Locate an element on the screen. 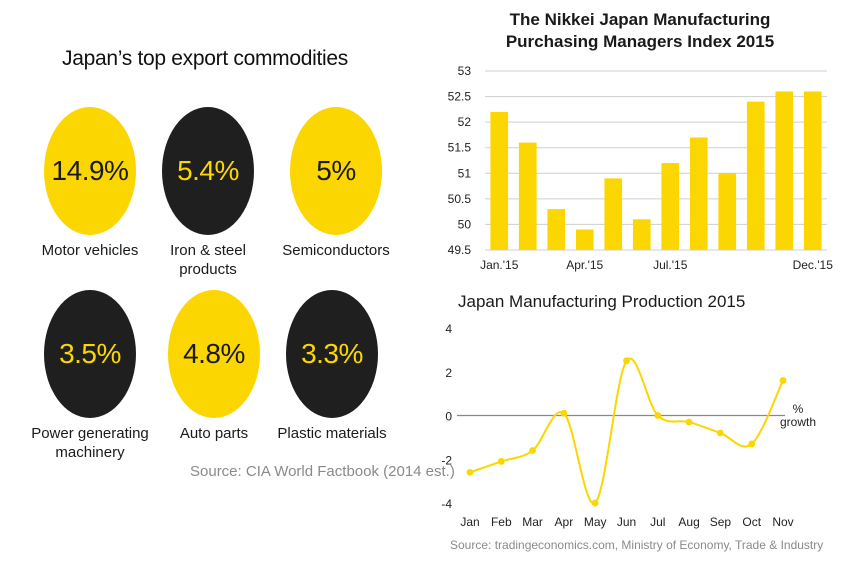 The height and width of the screenshot is (567, 850). production-point-aug is located at coordinates (689, 422).